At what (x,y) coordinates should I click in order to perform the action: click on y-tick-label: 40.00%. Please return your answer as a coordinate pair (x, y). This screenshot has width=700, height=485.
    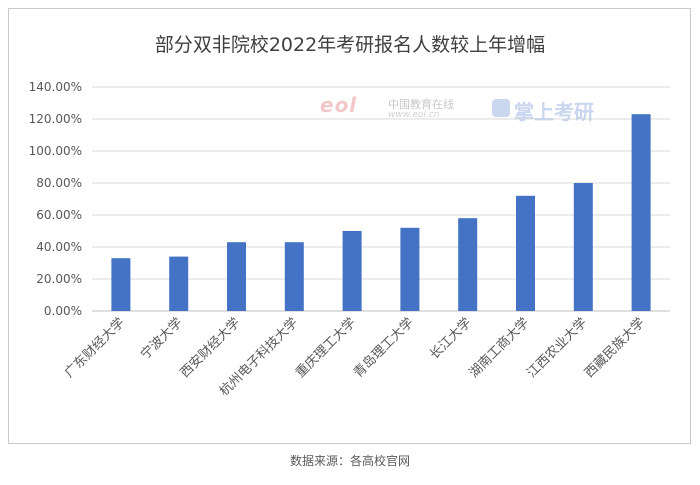
    Looking at the image, I should click on (59, 247).